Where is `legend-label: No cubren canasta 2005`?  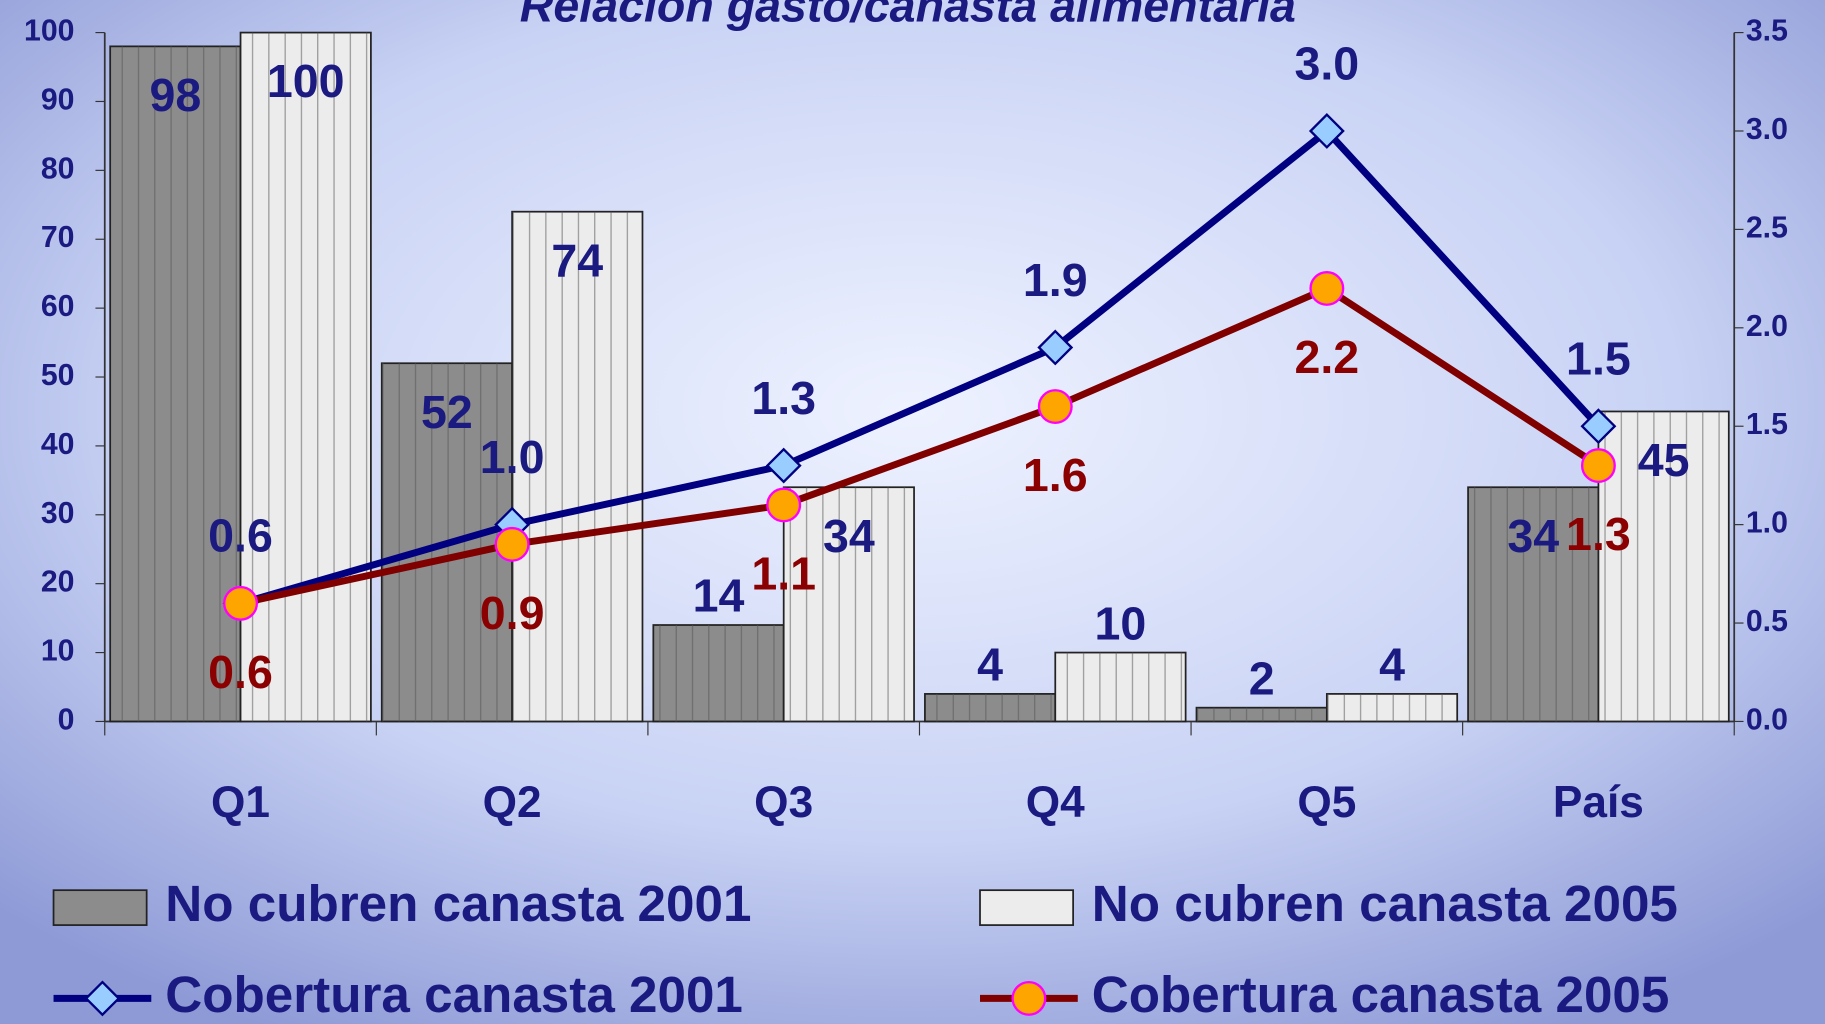
legend-label: No cubren canasta 2005 is located at coordinates (1385, 903).